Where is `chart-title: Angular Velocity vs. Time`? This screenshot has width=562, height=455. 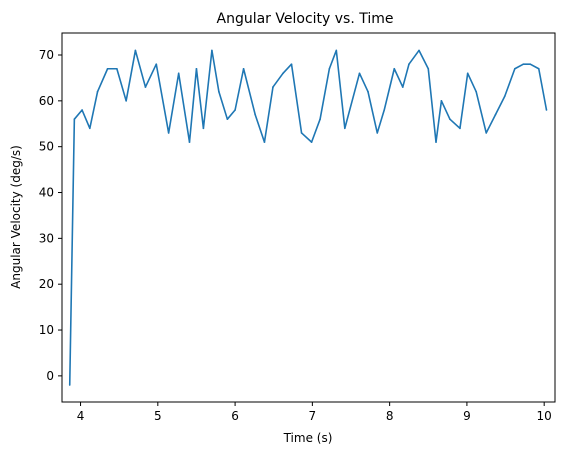 chart-title: Angular Velocity vs. Time is located at coordinates (305, 19).